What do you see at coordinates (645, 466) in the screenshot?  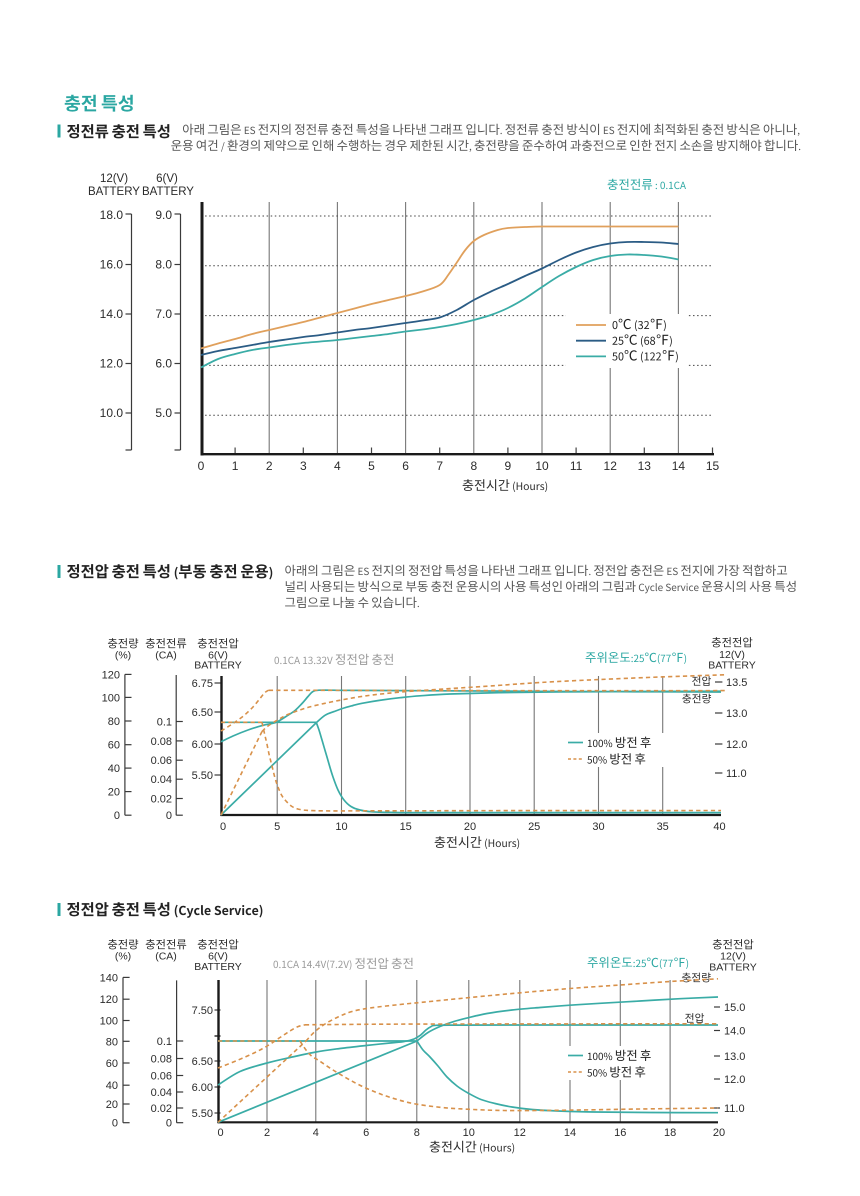 I see `svg-text: 13` at bounding box center [645, 466].